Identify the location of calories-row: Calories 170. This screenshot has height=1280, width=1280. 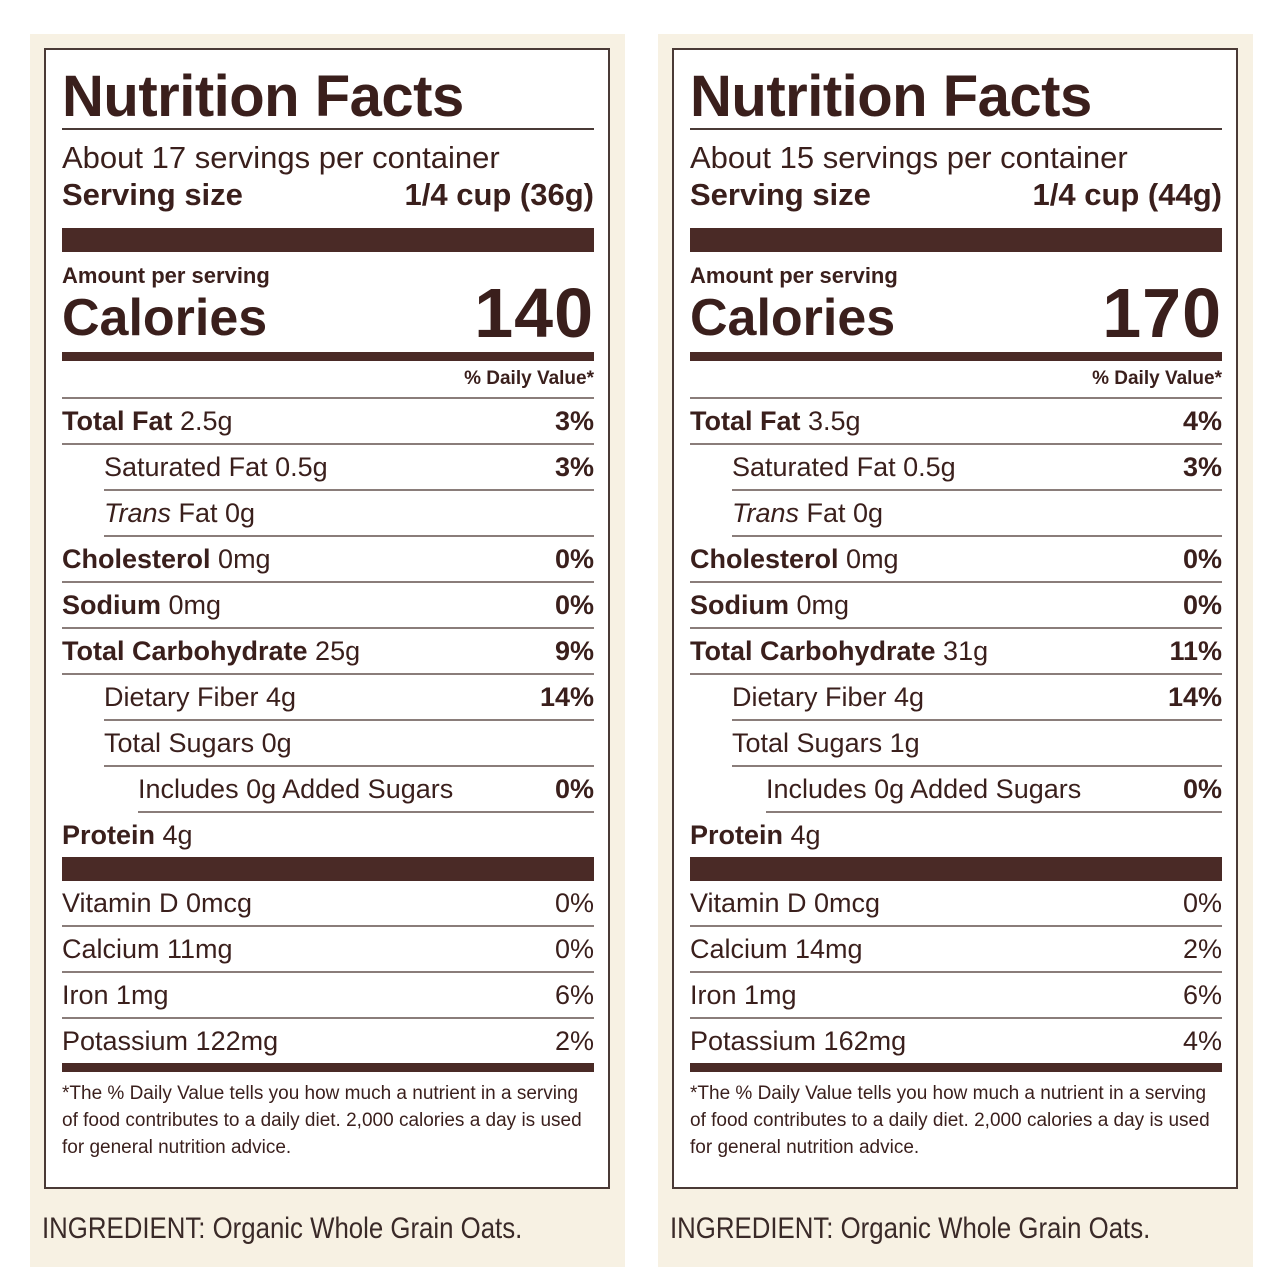
(956, 313).